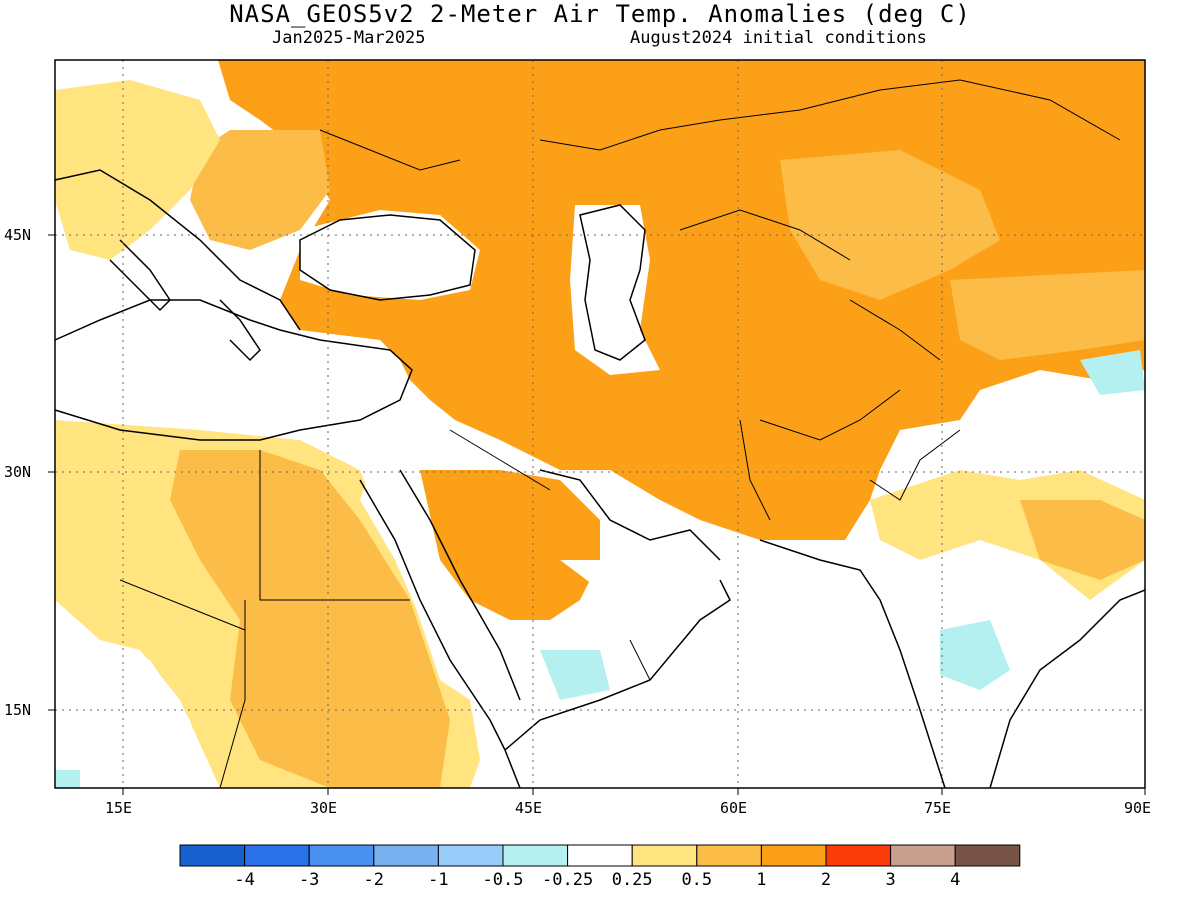 The width and height of the screenshot is (1200, 900). I want to click on colorbar-label: 0.25, so click(632, 880).